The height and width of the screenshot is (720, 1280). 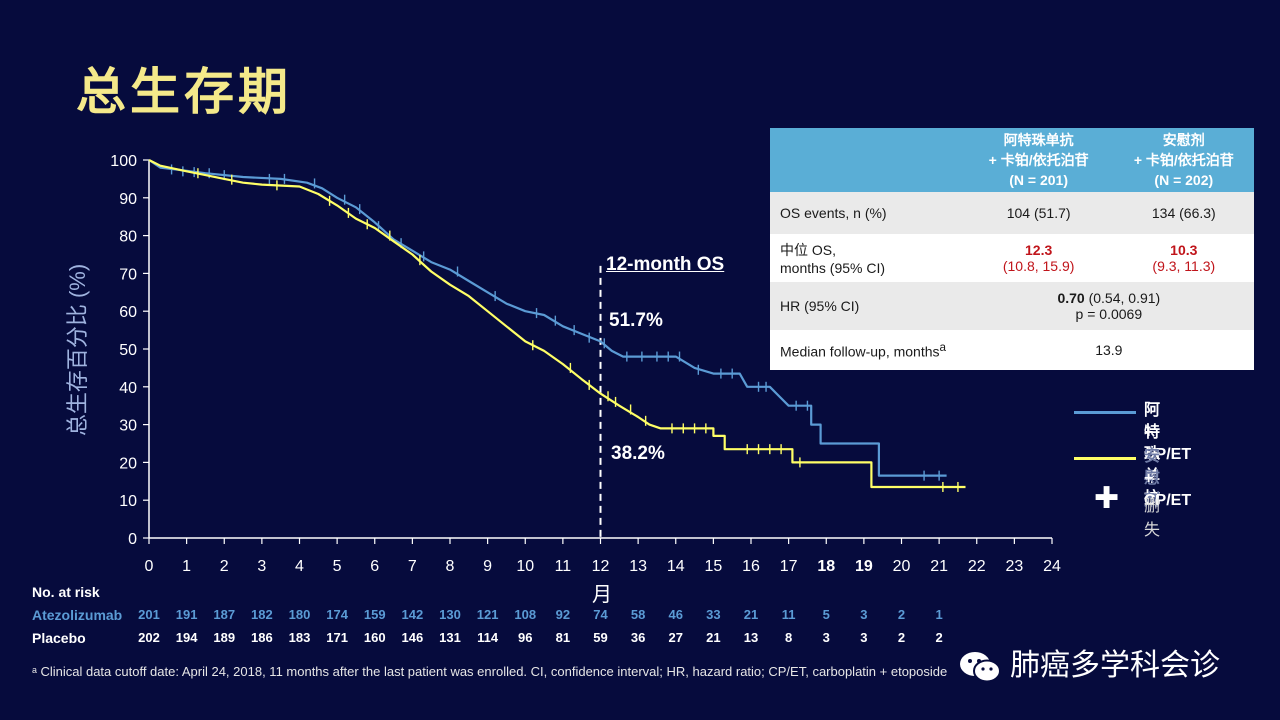 I want to click on risk-cell-placebo: 202, so click(x=149, y=637).